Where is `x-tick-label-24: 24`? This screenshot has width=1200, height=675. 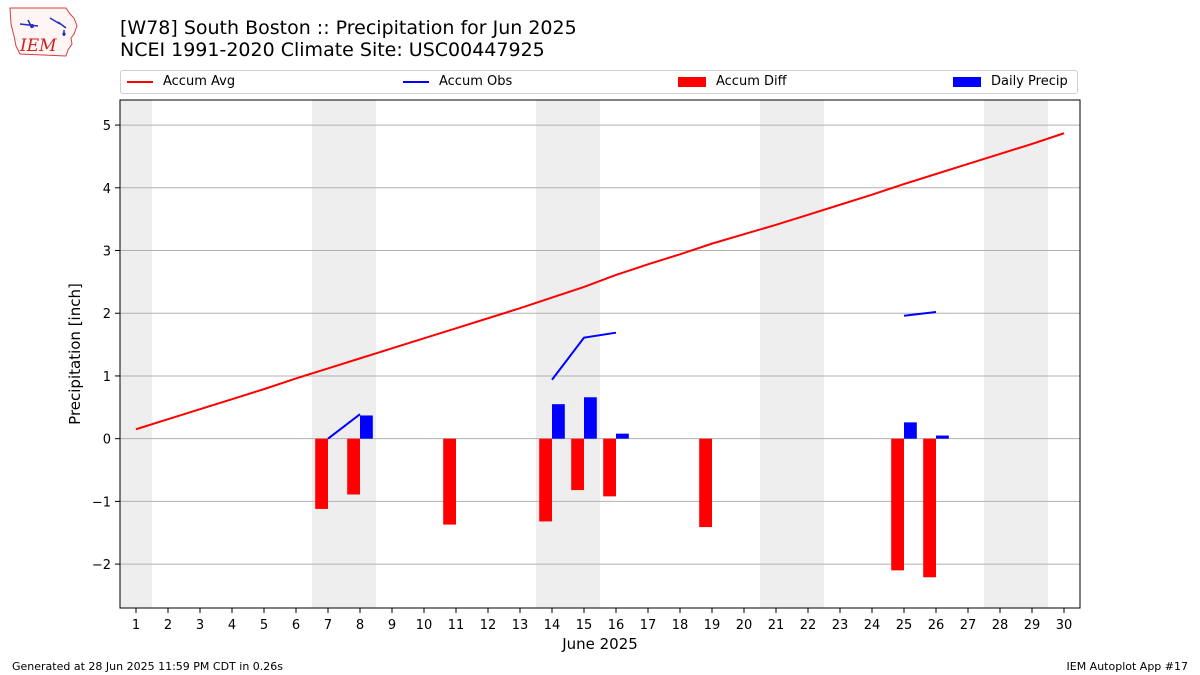 x-tick-label-24: 24 is located at coordinates (872, 625).